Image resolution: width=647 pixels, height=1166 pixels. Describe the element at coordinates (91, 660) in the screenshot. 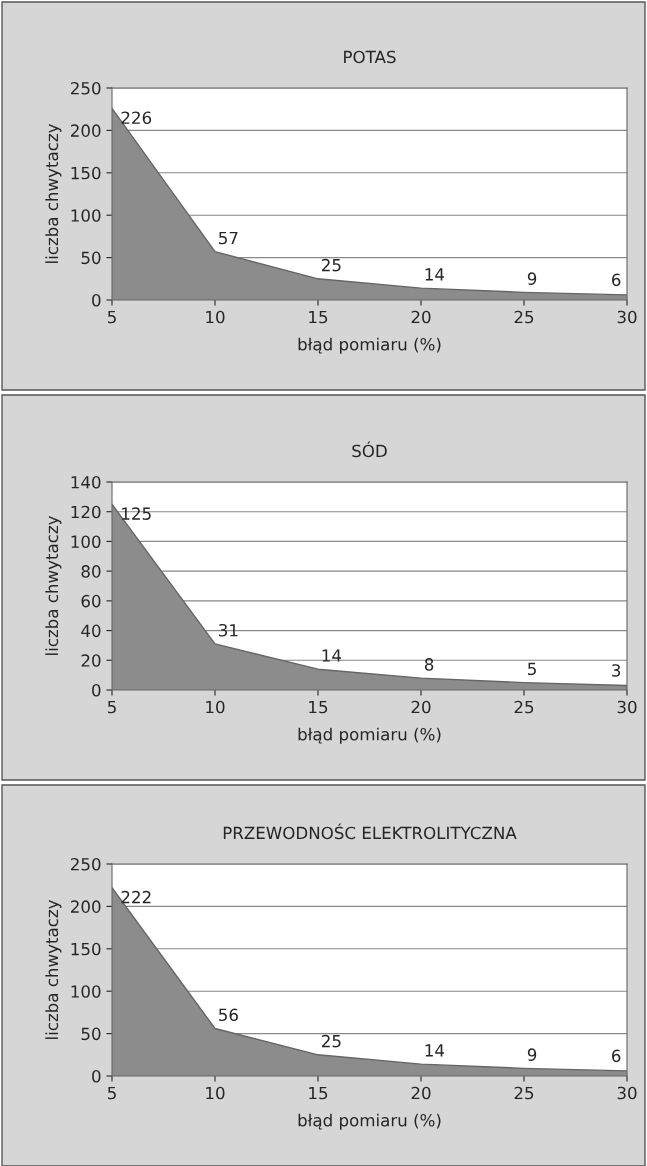

I see `y-tick-label: 20` at that location.